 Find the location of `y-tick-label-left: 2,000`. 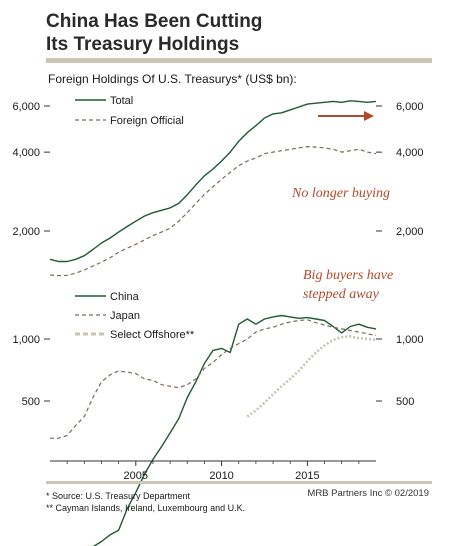

y-tick-label-left: 2,000 is located at coordinates (26, 232).